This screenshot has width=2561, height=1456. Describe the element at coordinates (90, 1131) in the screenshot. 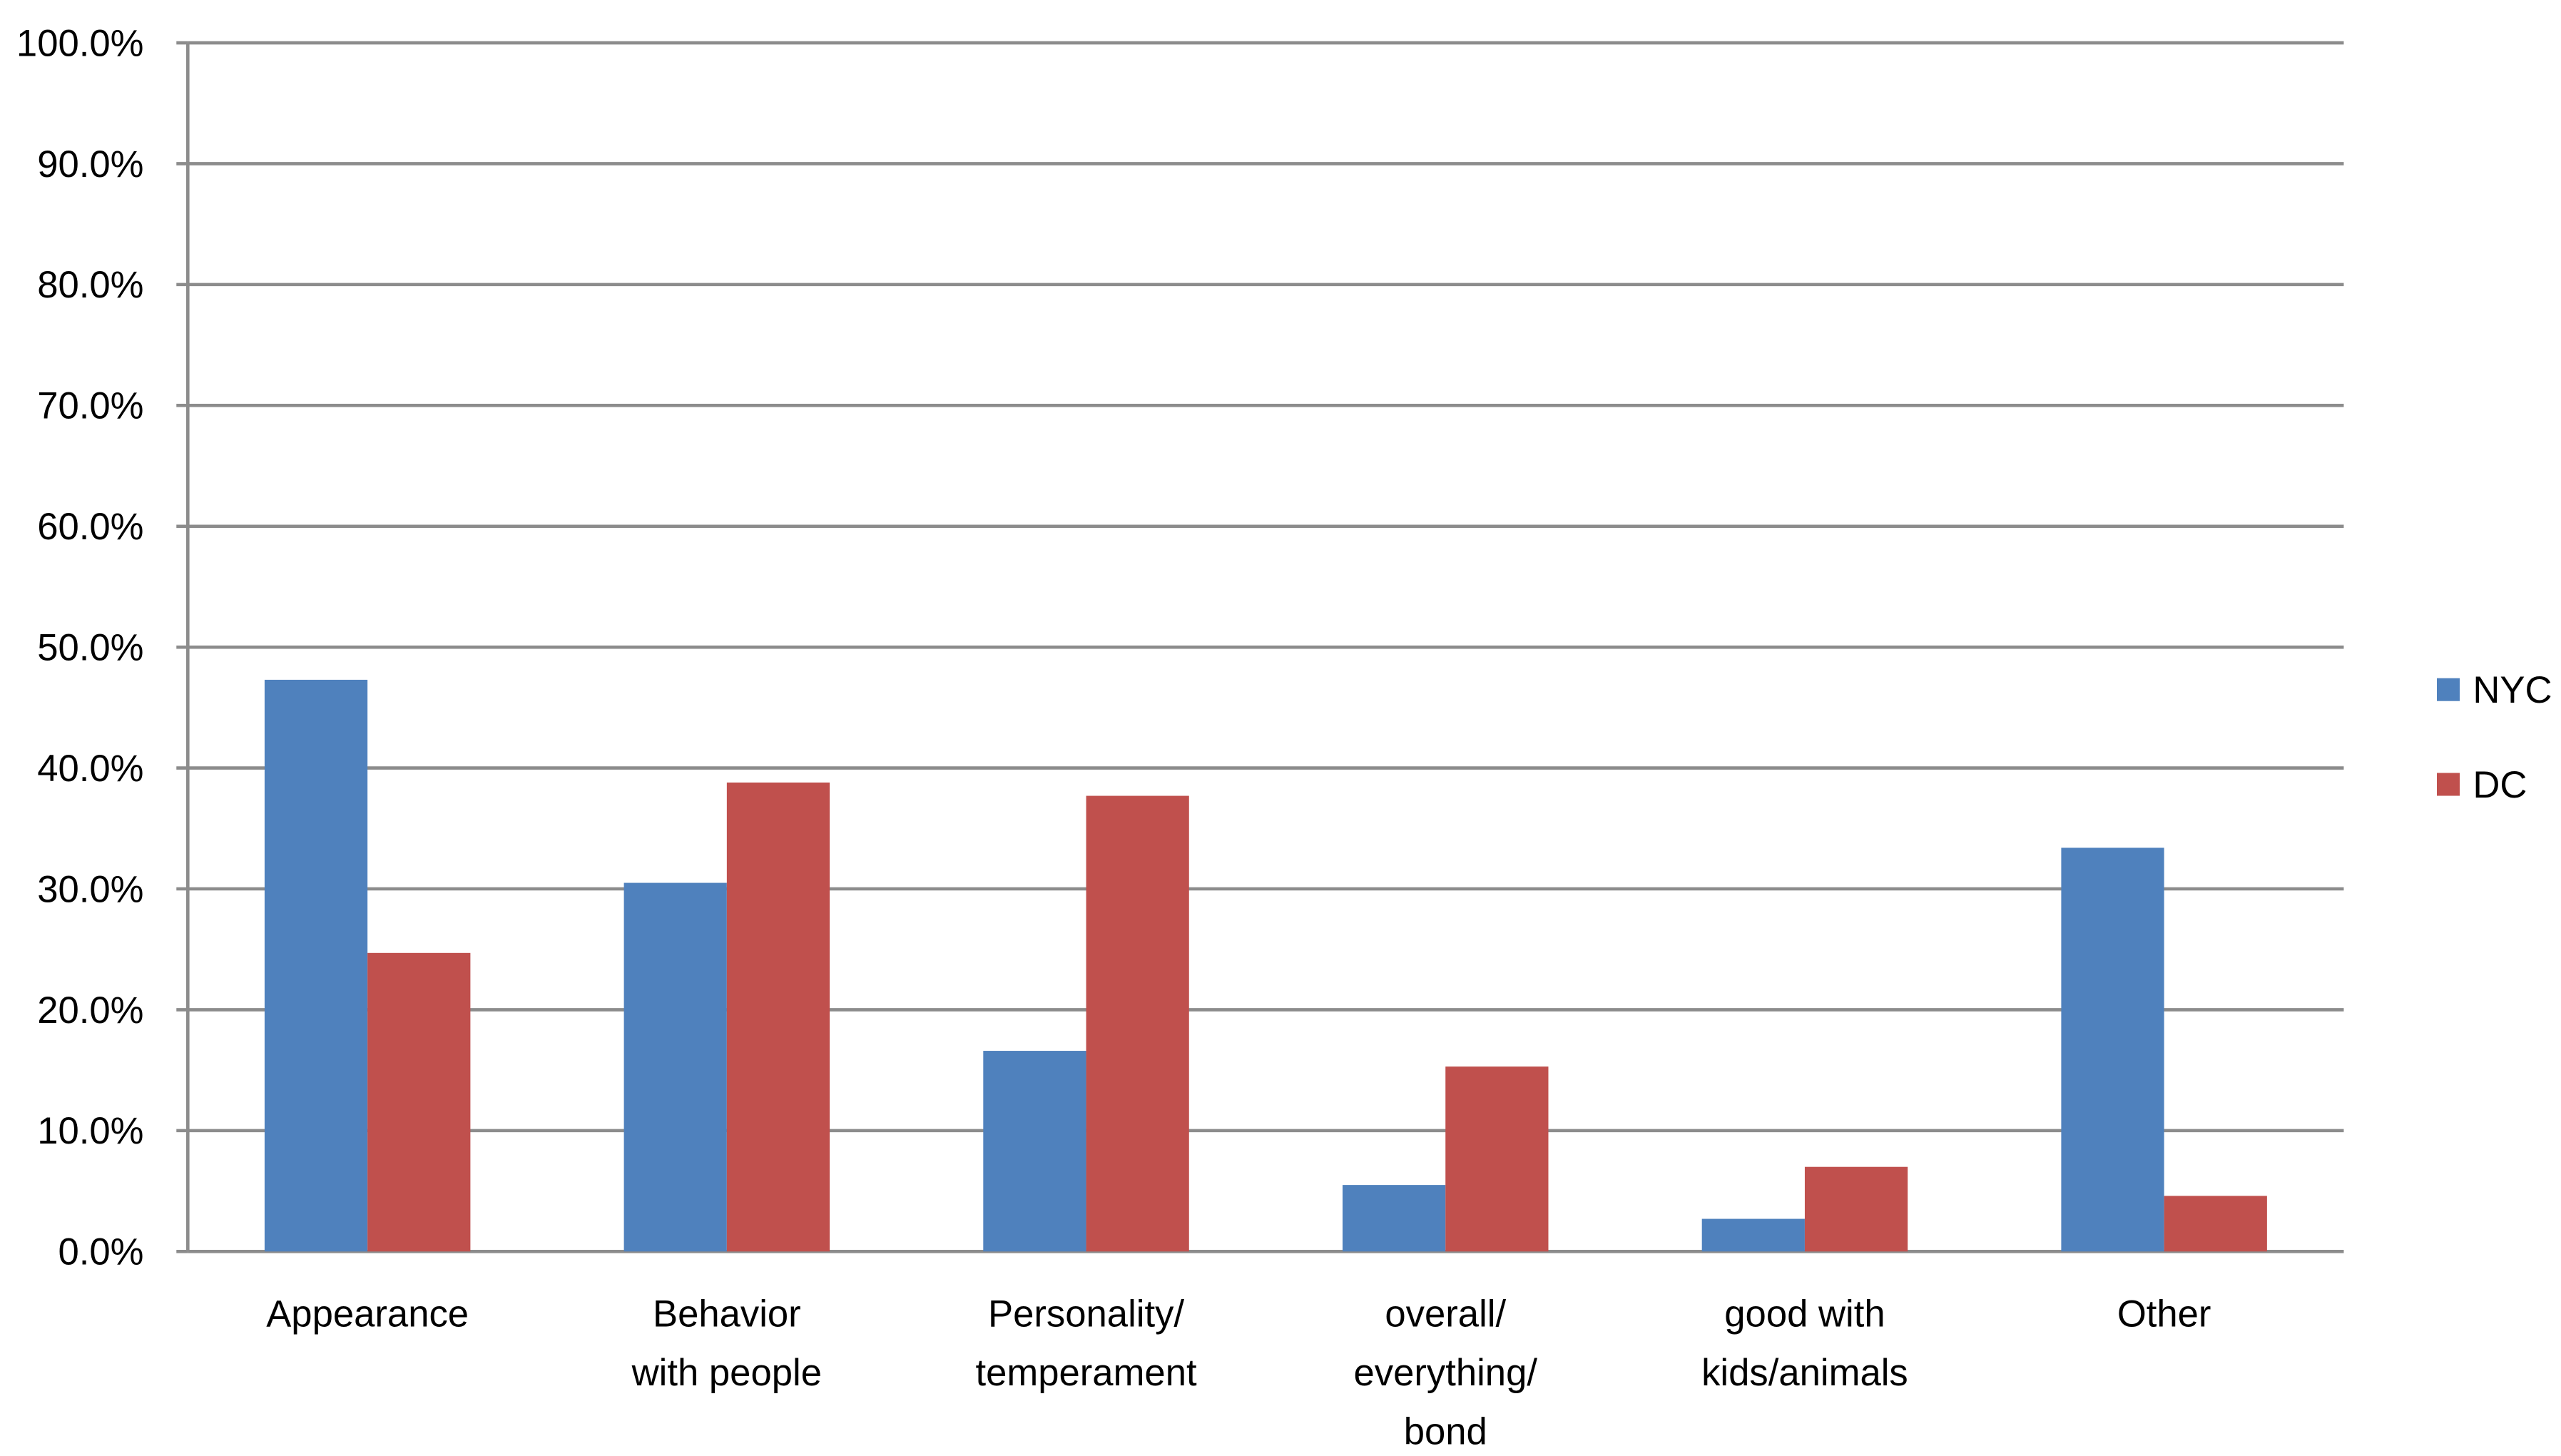

I see `y-tick-label: 10.0%` at that location.